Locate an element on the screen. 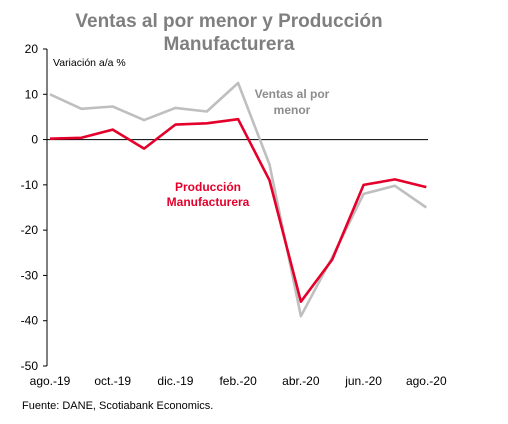 This screenshot has width=508, height=424. x-tick-label: ago.-19 is located at coordinates (50, 381).